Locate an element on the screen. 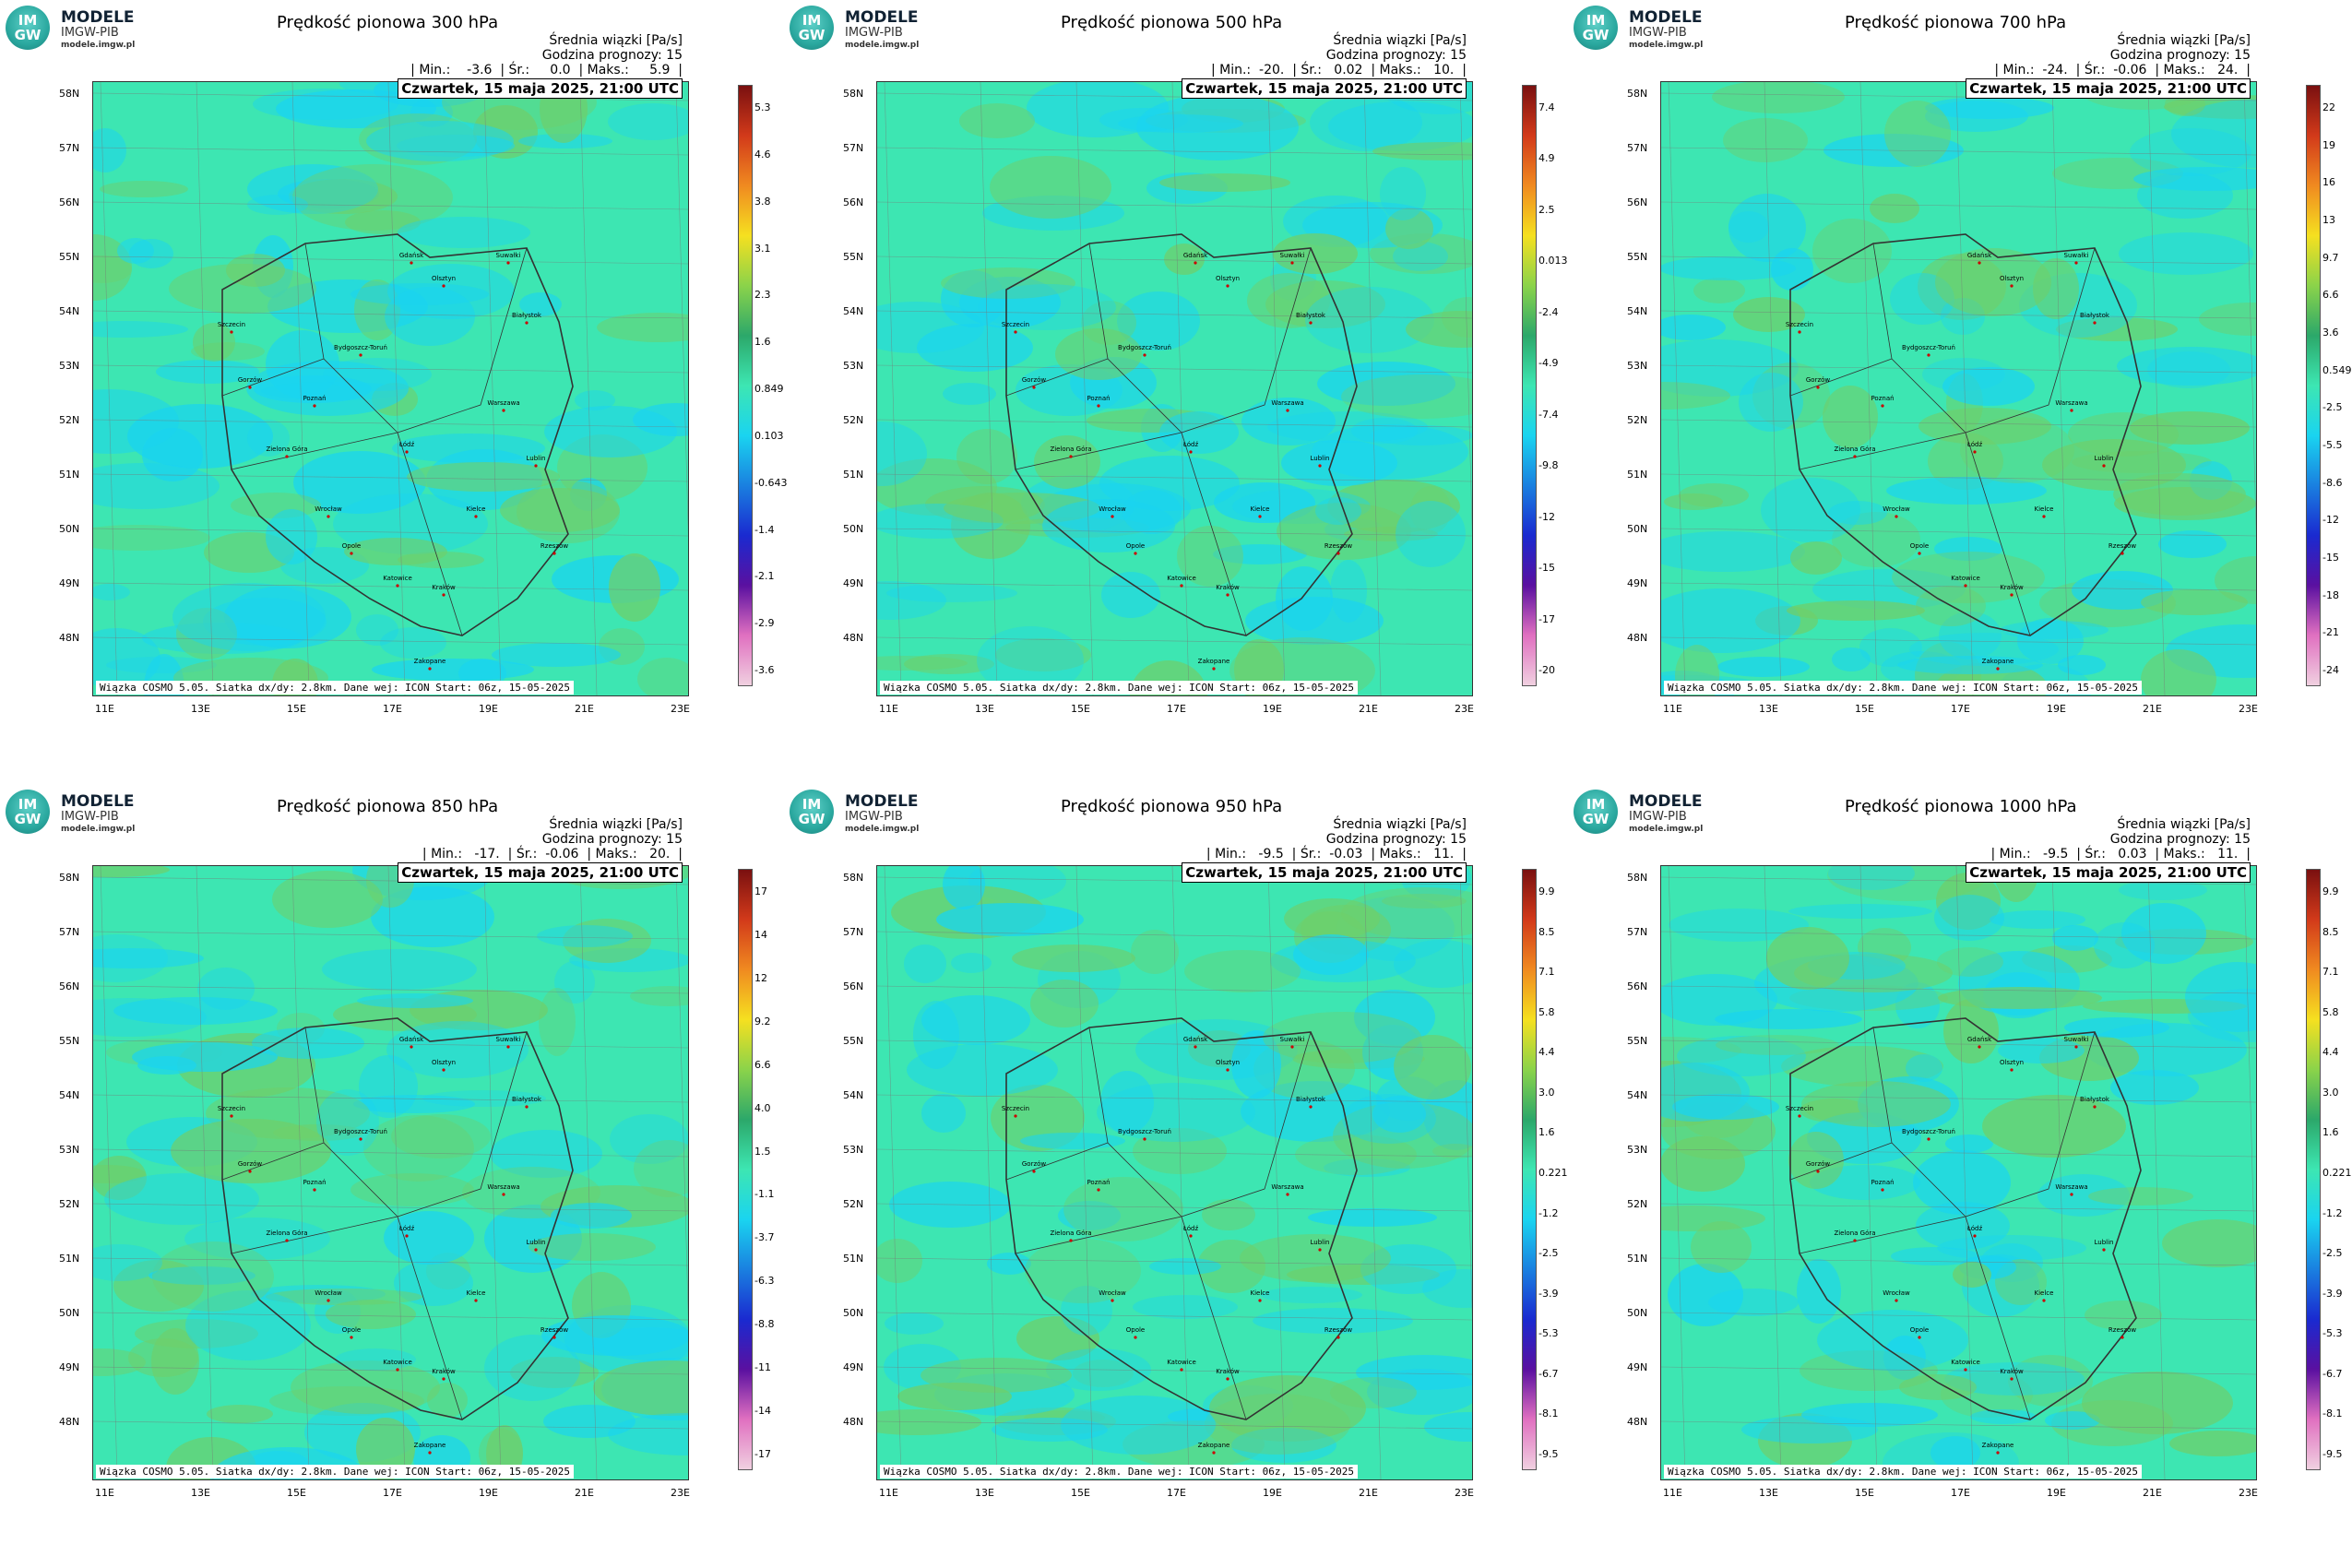  latitude-label: 51N is located at coordinates (1637, 475).